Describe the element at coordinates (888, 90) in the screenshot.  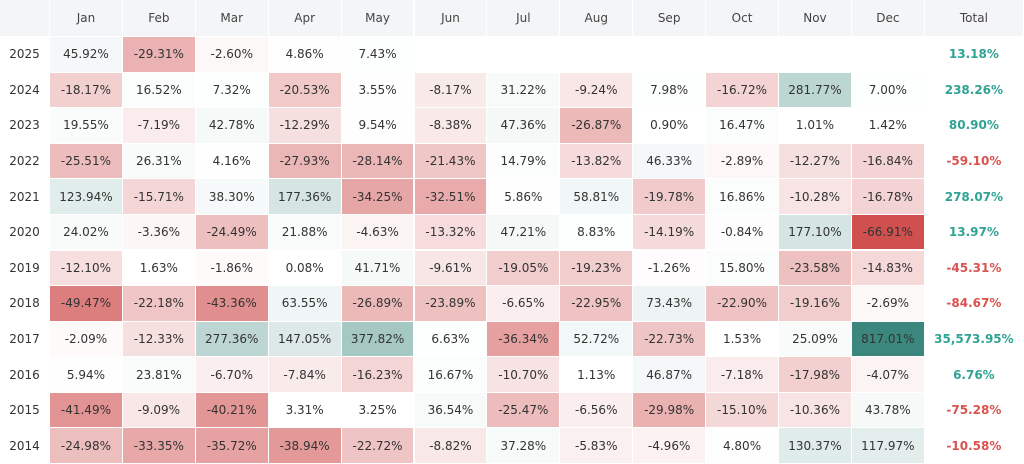
I see `return-cell: 7.00%` at that location.